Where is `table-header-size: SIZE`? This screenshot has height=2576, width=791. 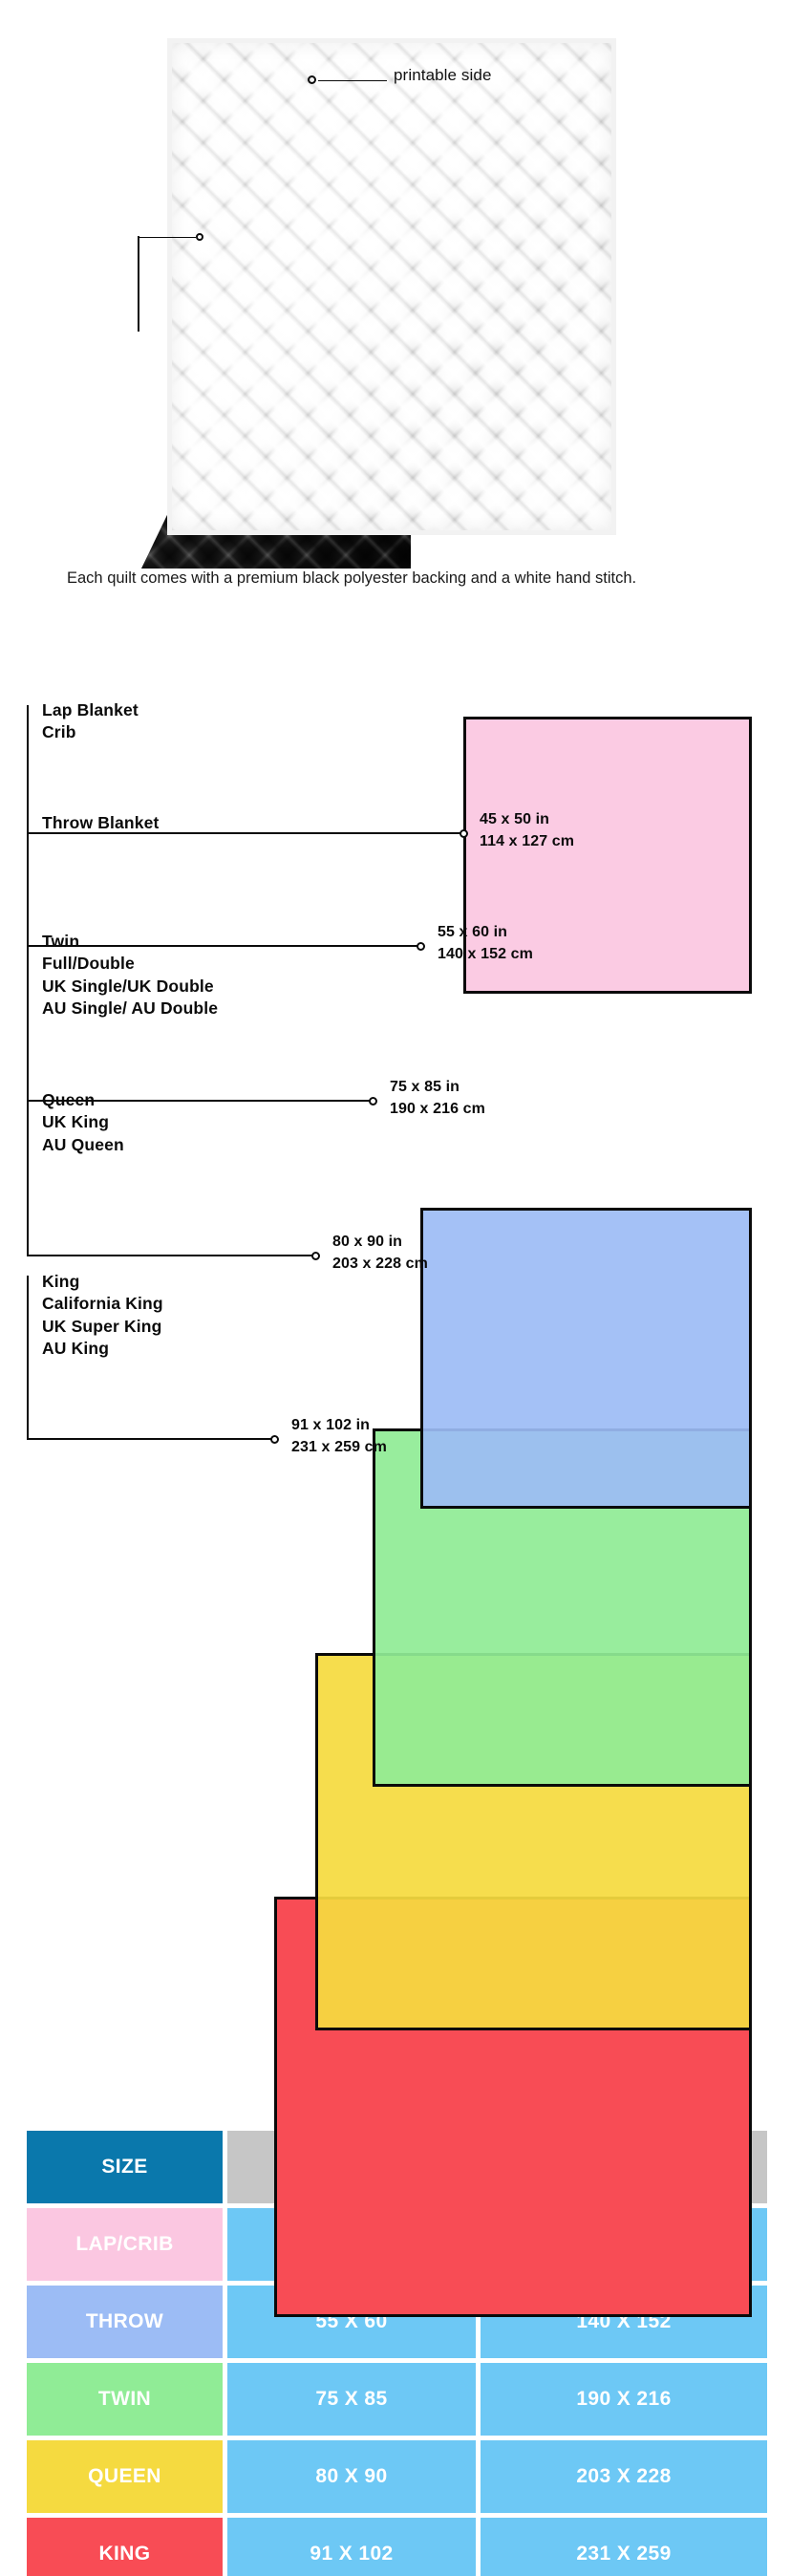
table-header-size: SIZE is located at coordinates (125, 2167).